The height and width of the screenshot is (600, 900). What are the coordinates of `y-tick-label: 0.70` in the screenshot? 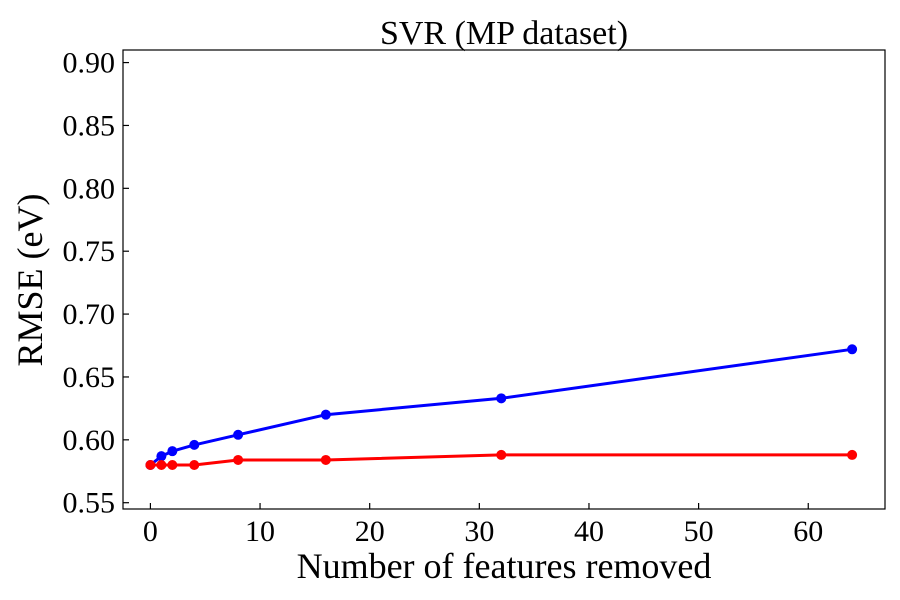 It's located at (89, 314).